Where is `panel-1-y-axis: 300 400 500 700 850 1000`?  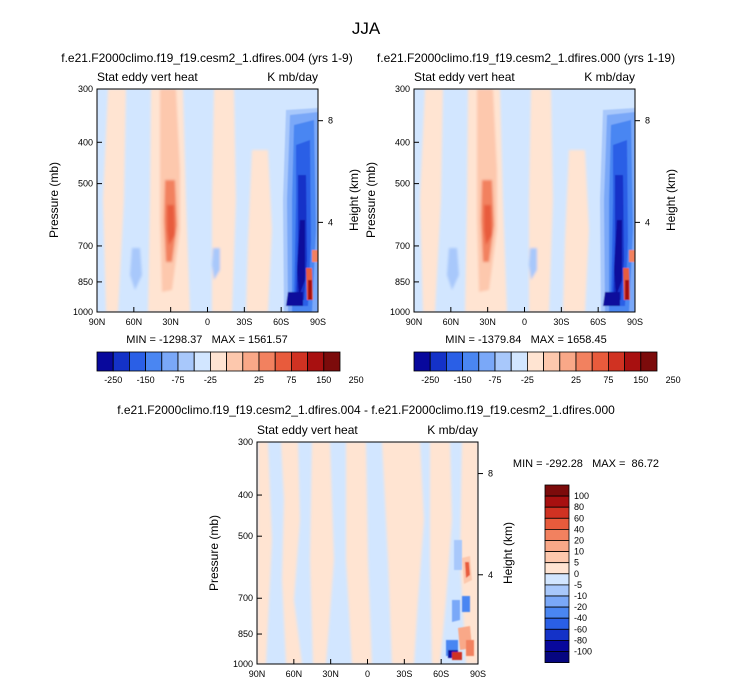
panel-1-y-axis: 300 400 500 700 850 1000 is located at coordinates (87, 200).